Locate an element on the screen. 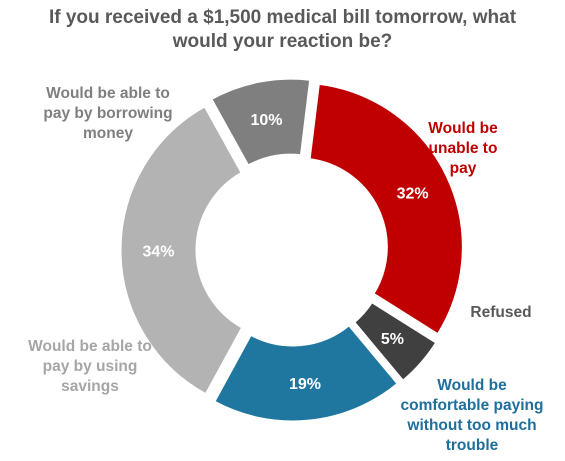  donut-value-label-3: 34% is located at coordinates (158, 251).